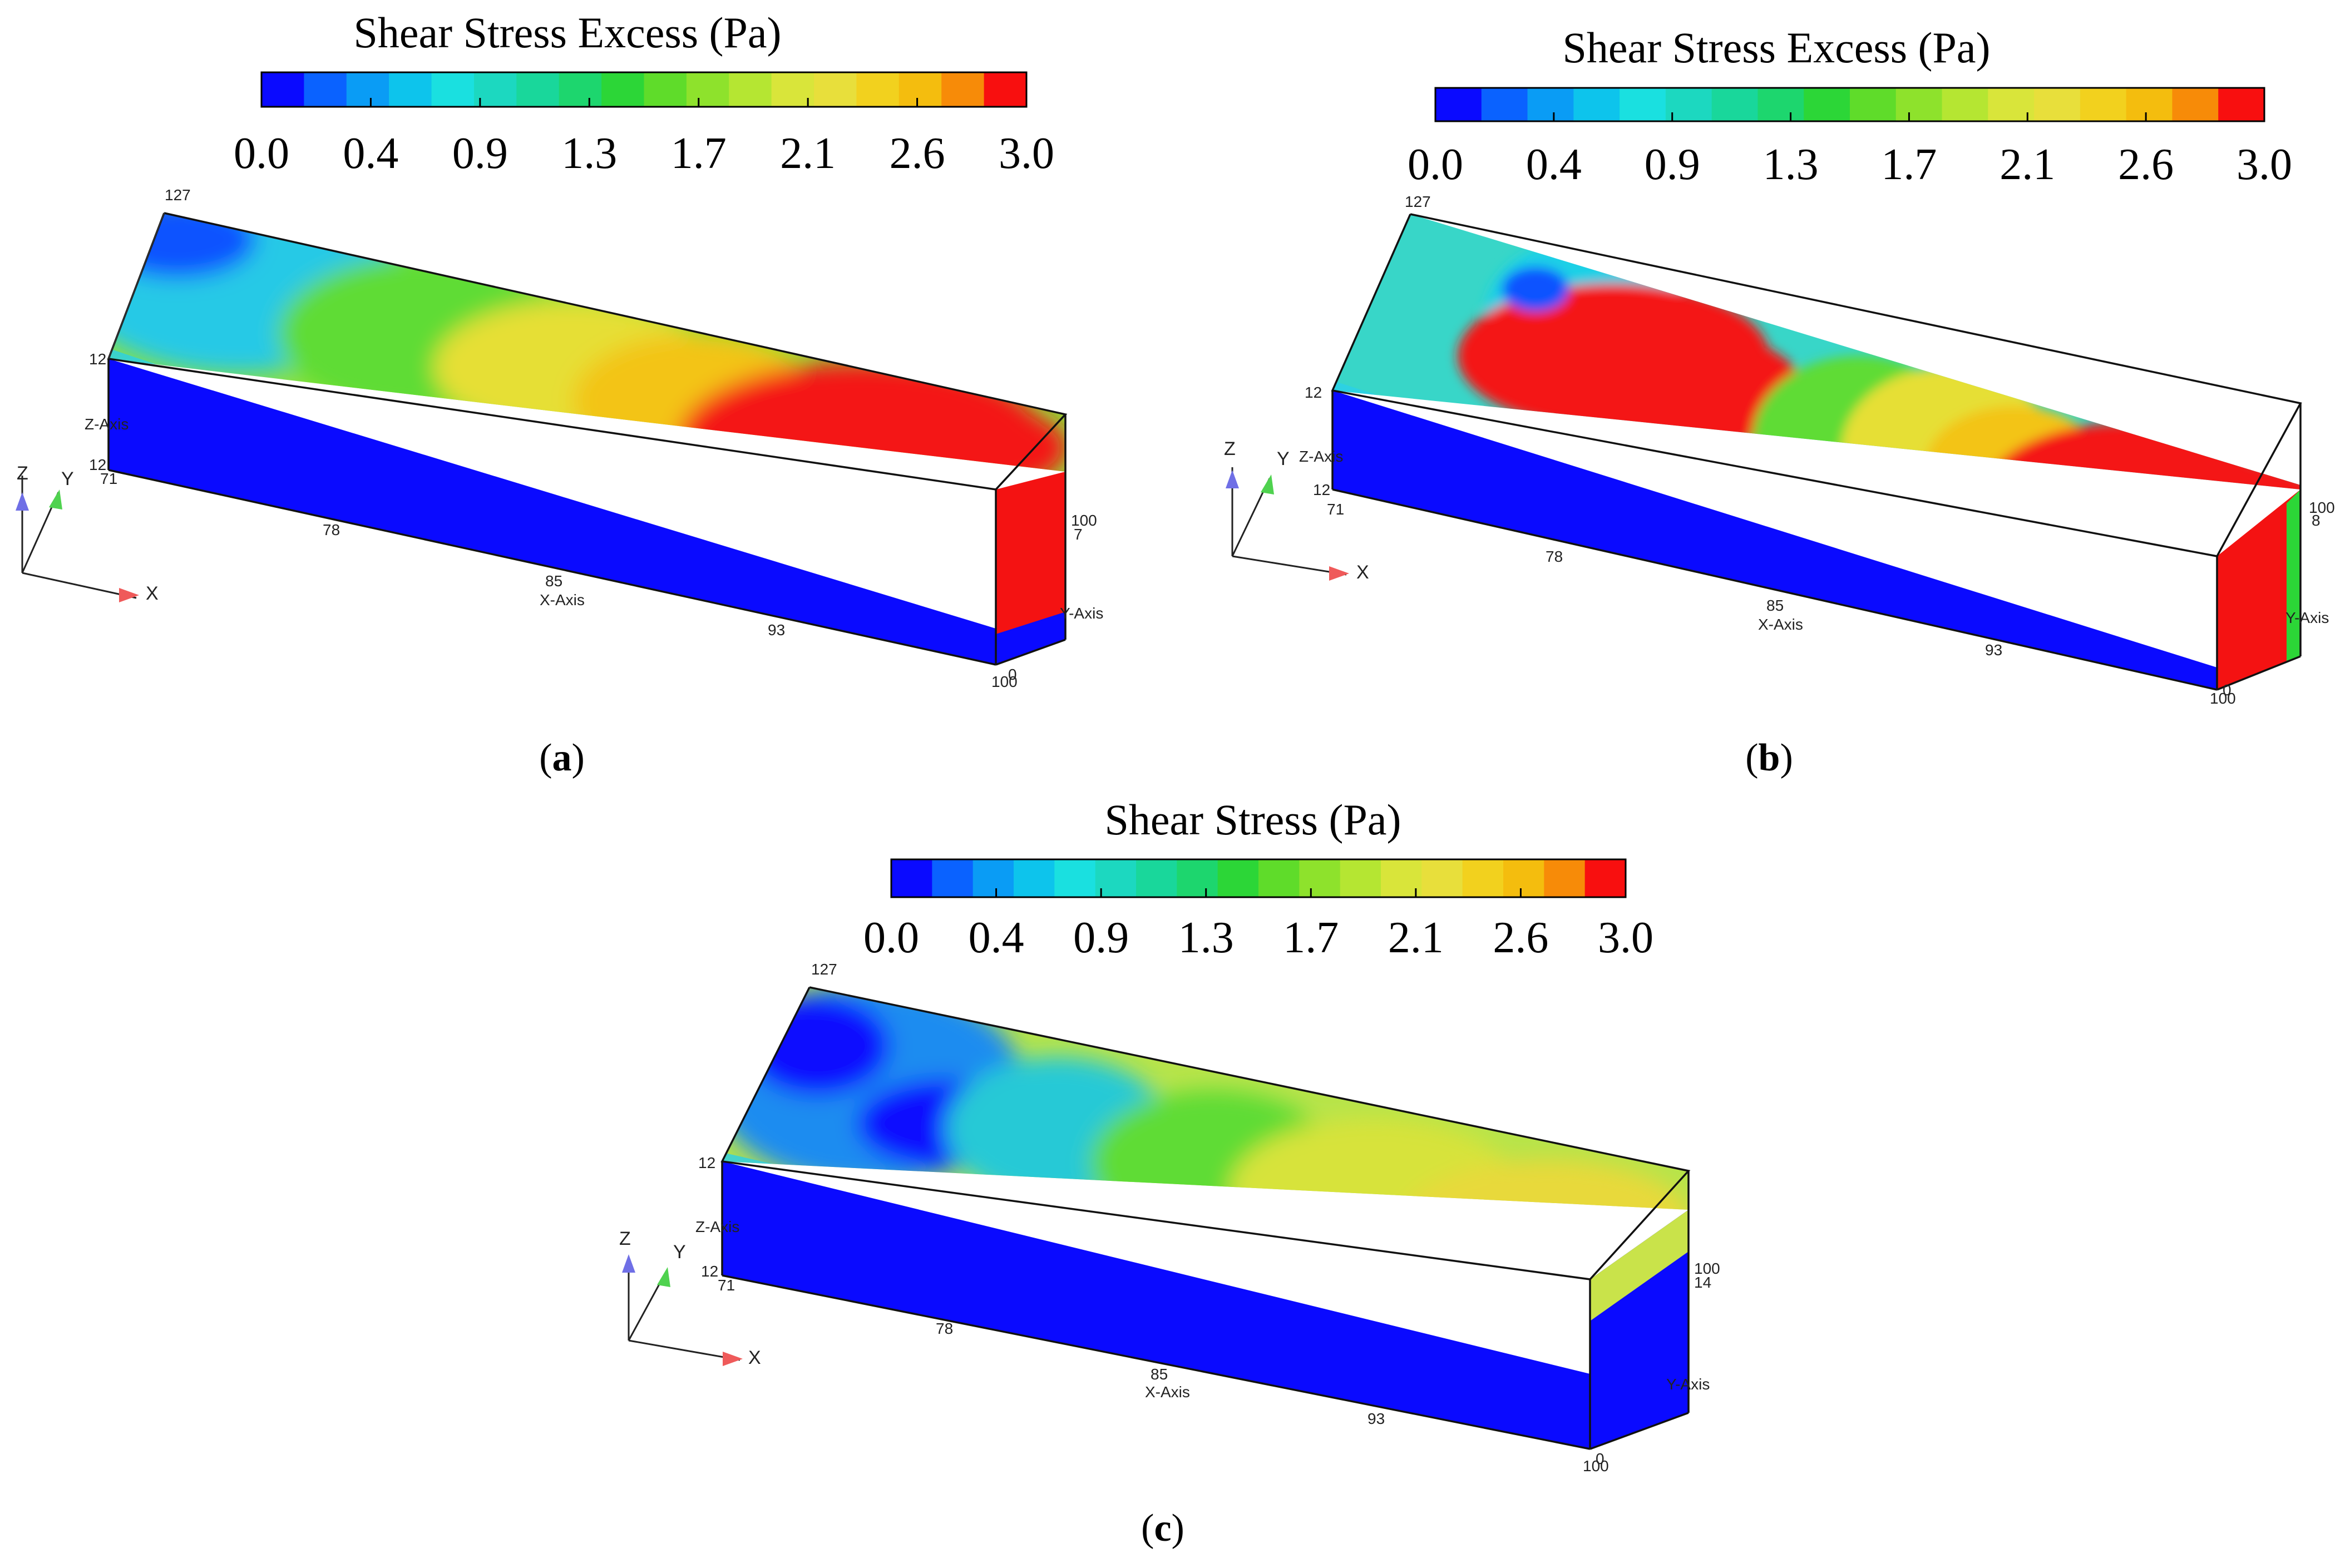  What do you see at coordinates (1555, 556) in the screenshot?
I see `x-tick-78-b: 78` at bounding box center [1555, 556].